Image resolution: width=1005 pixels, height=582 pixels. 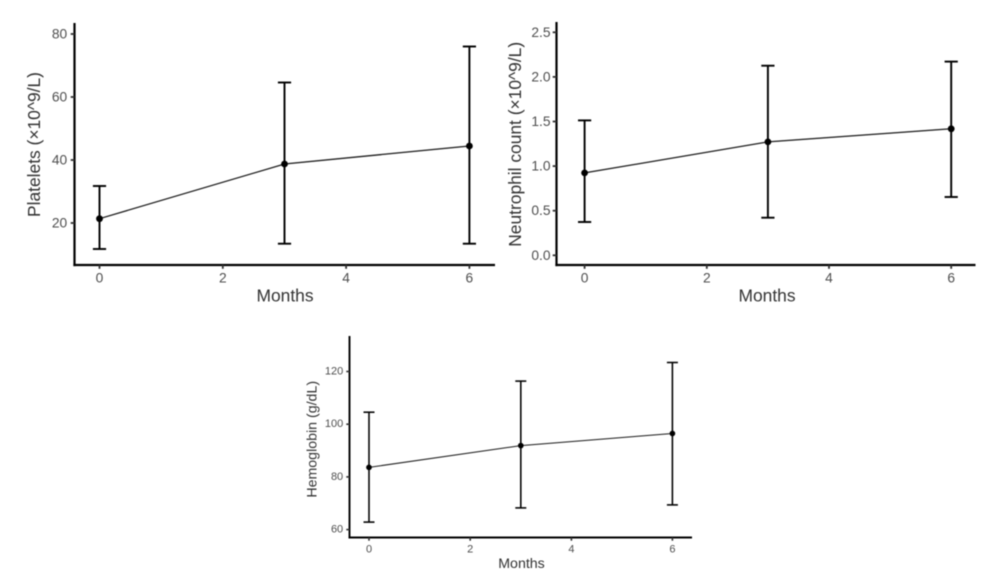 What do you see at coordinates (541, 121) in the screenshot?
I see `svg-text: 1.5` at bounding box center [541, 121].